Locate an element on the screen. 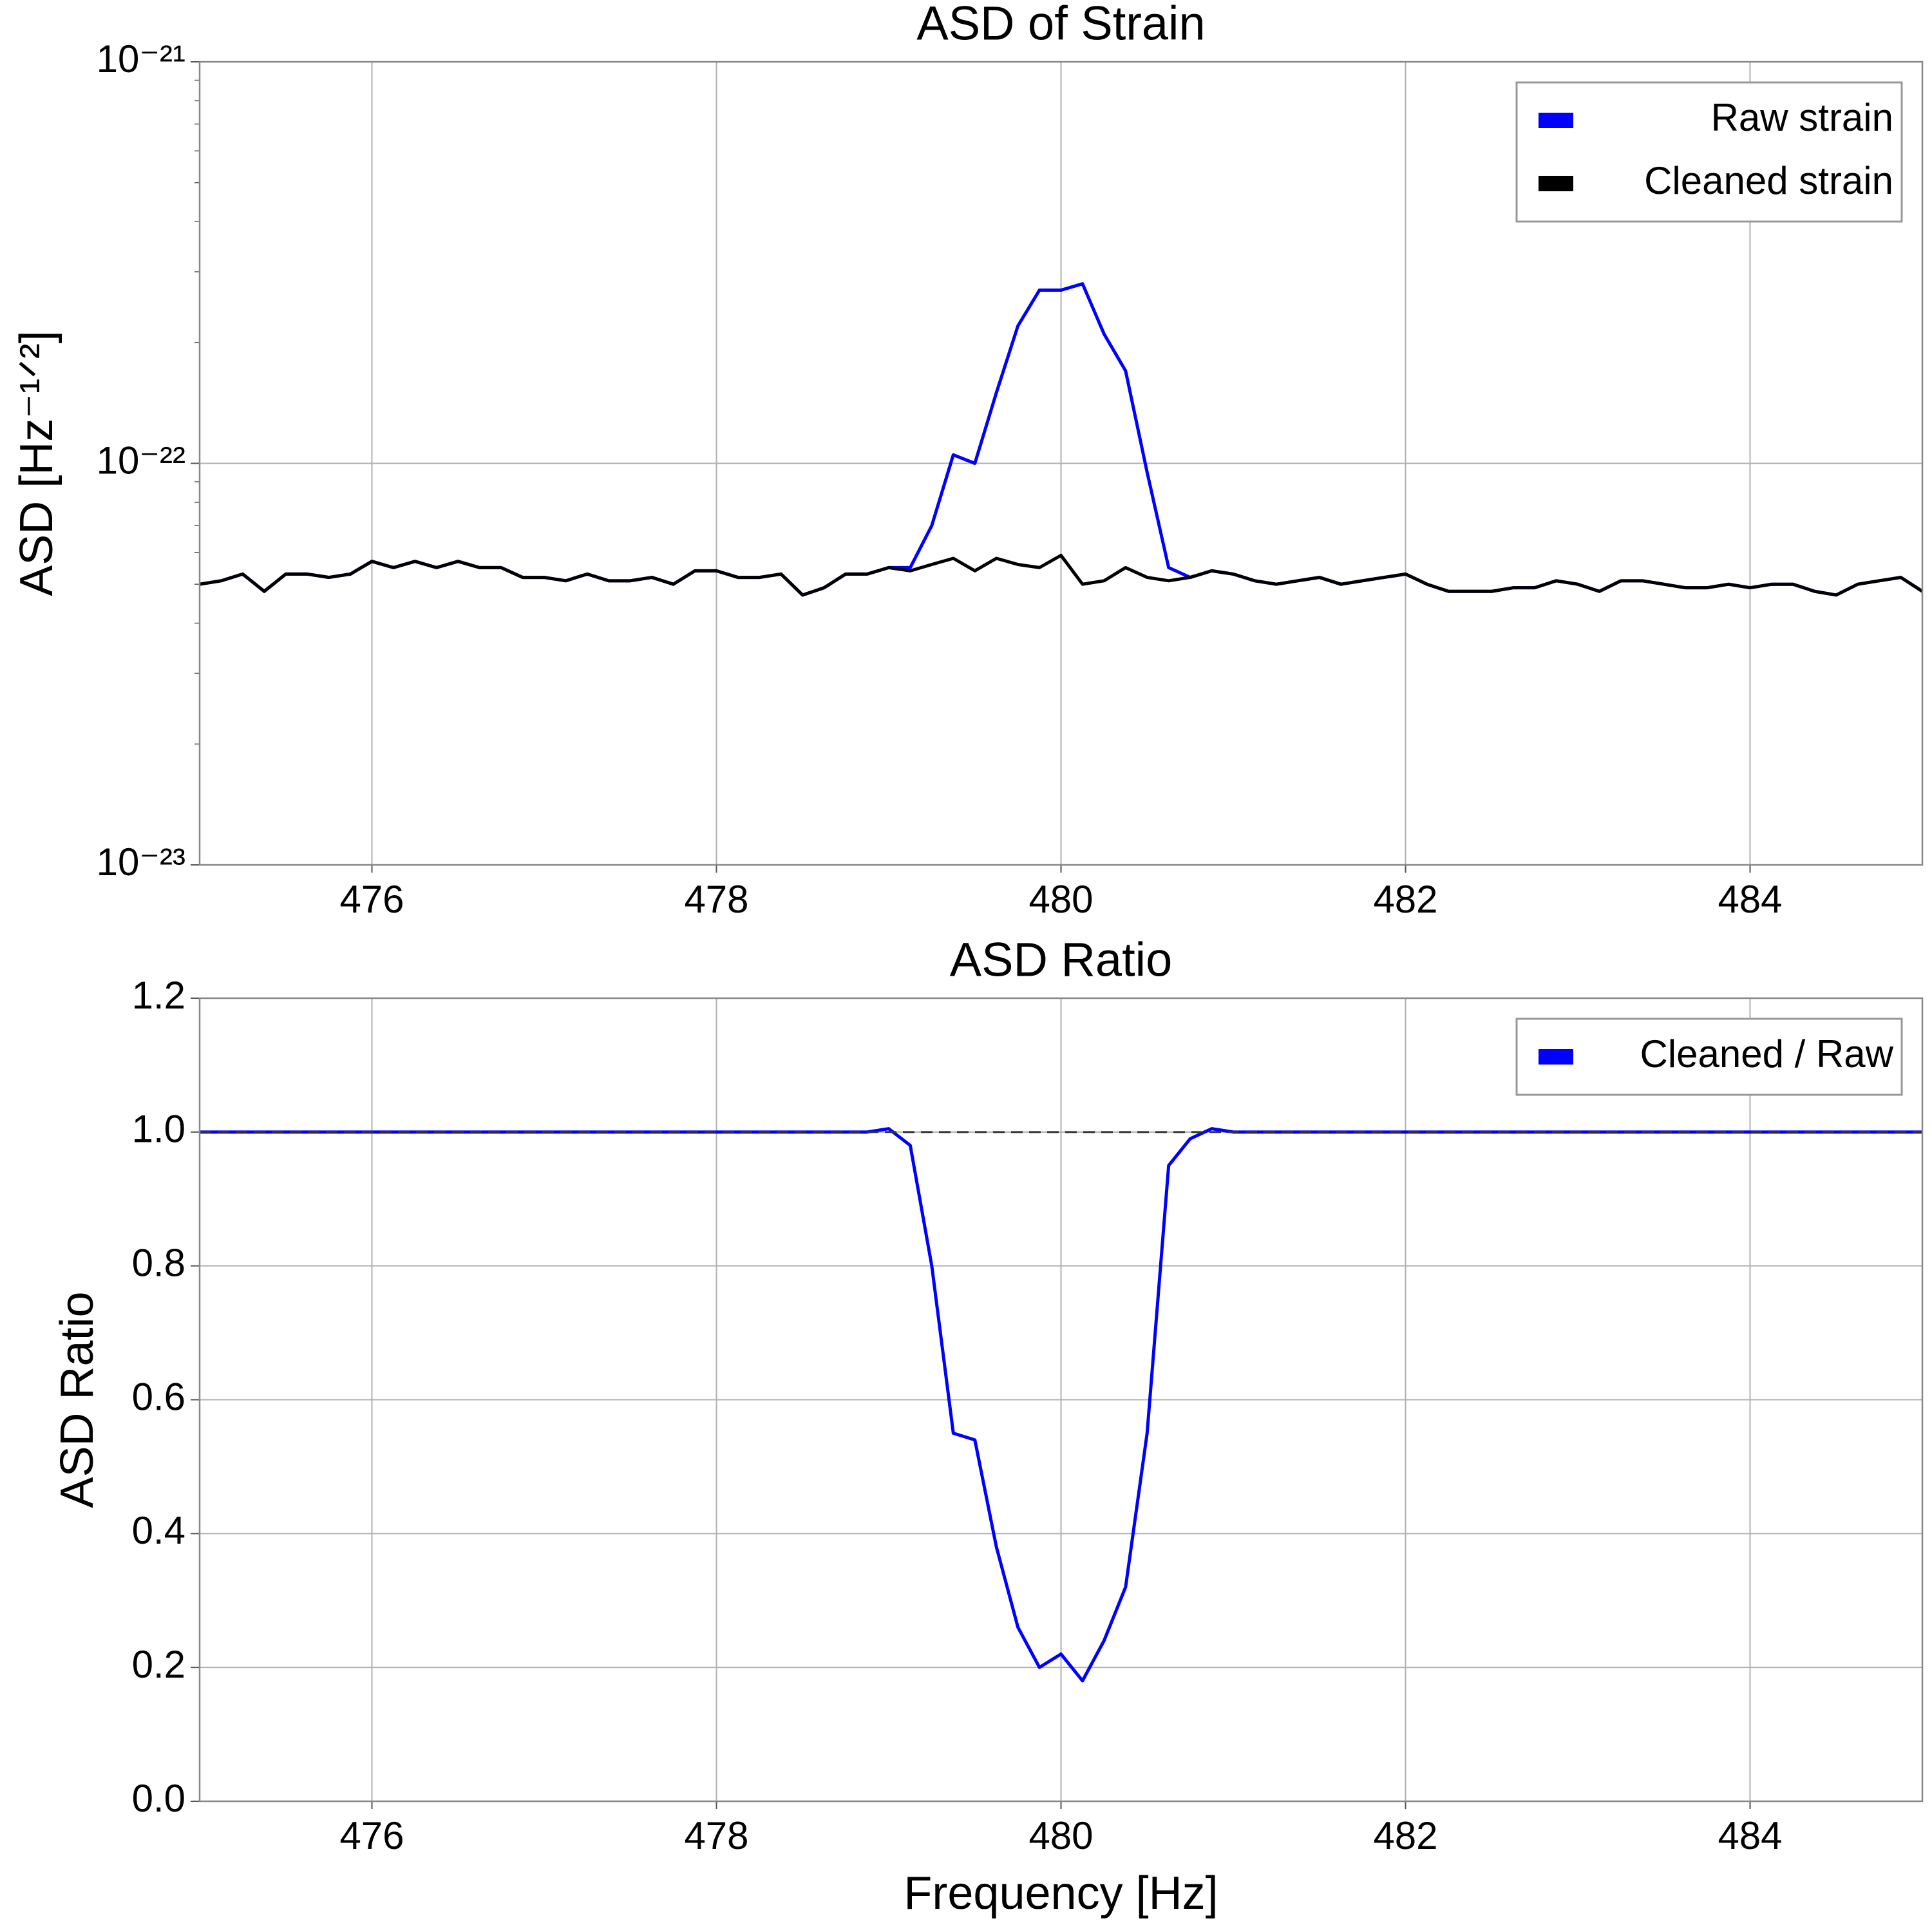  chart-title: ASD Ratio is located at coordinates (1061, 960).